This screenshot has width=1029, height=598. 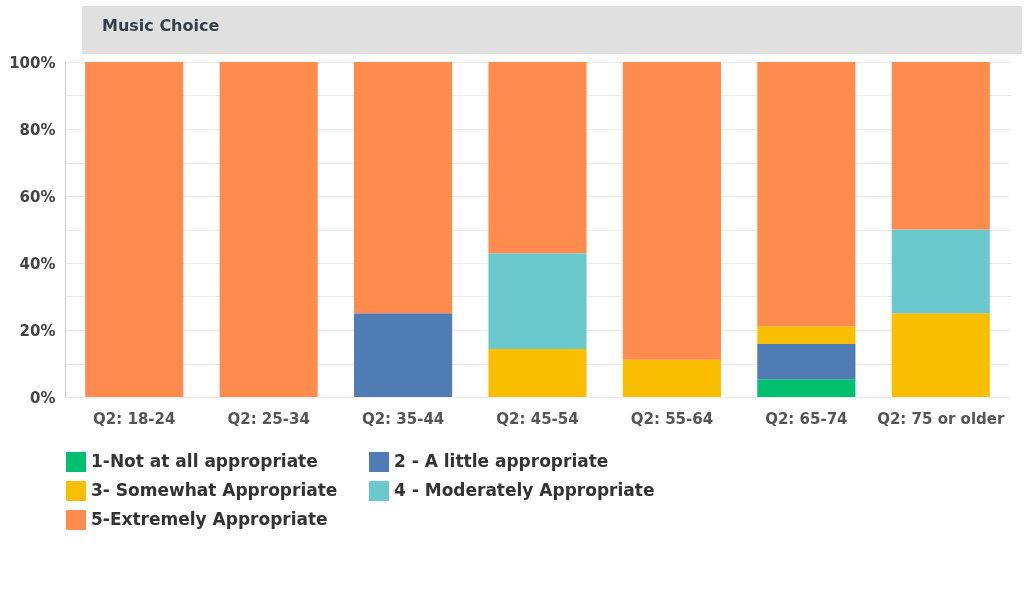 What do you see at coordinates (268, 418) in the screenshot?
I see `x-tick-label: Q2: 25-34` at bounding box center [268, 418].